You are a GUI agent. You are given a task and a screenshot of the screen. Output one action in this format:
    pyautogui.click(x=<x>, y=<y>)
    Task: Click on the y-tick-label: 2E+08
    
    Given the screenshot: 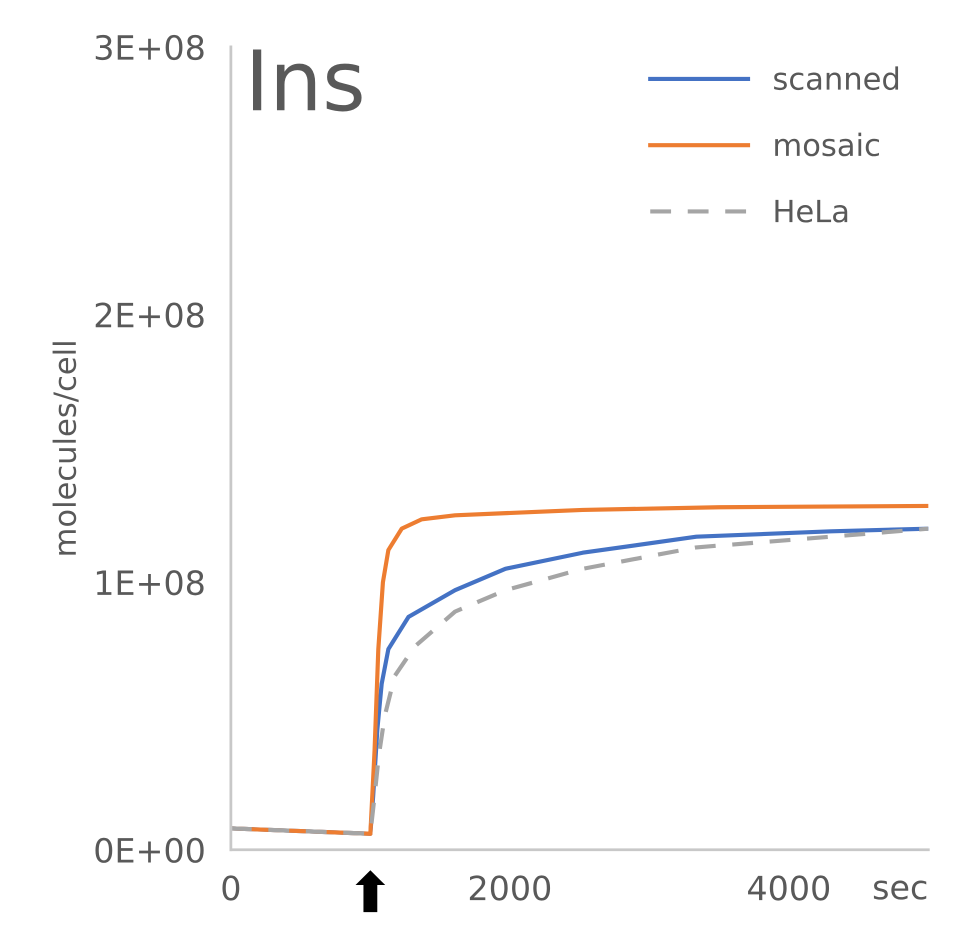 What is the action you would take?
    pyautogui.click(x=150, y=315)
    